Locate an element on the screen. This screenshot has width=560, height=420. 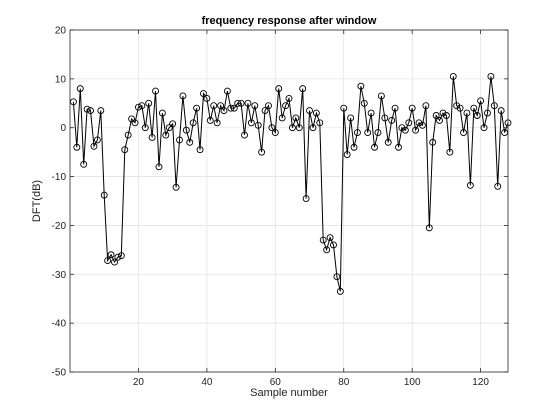
y-tick-label: -10 is located at coordinates (59, 177).